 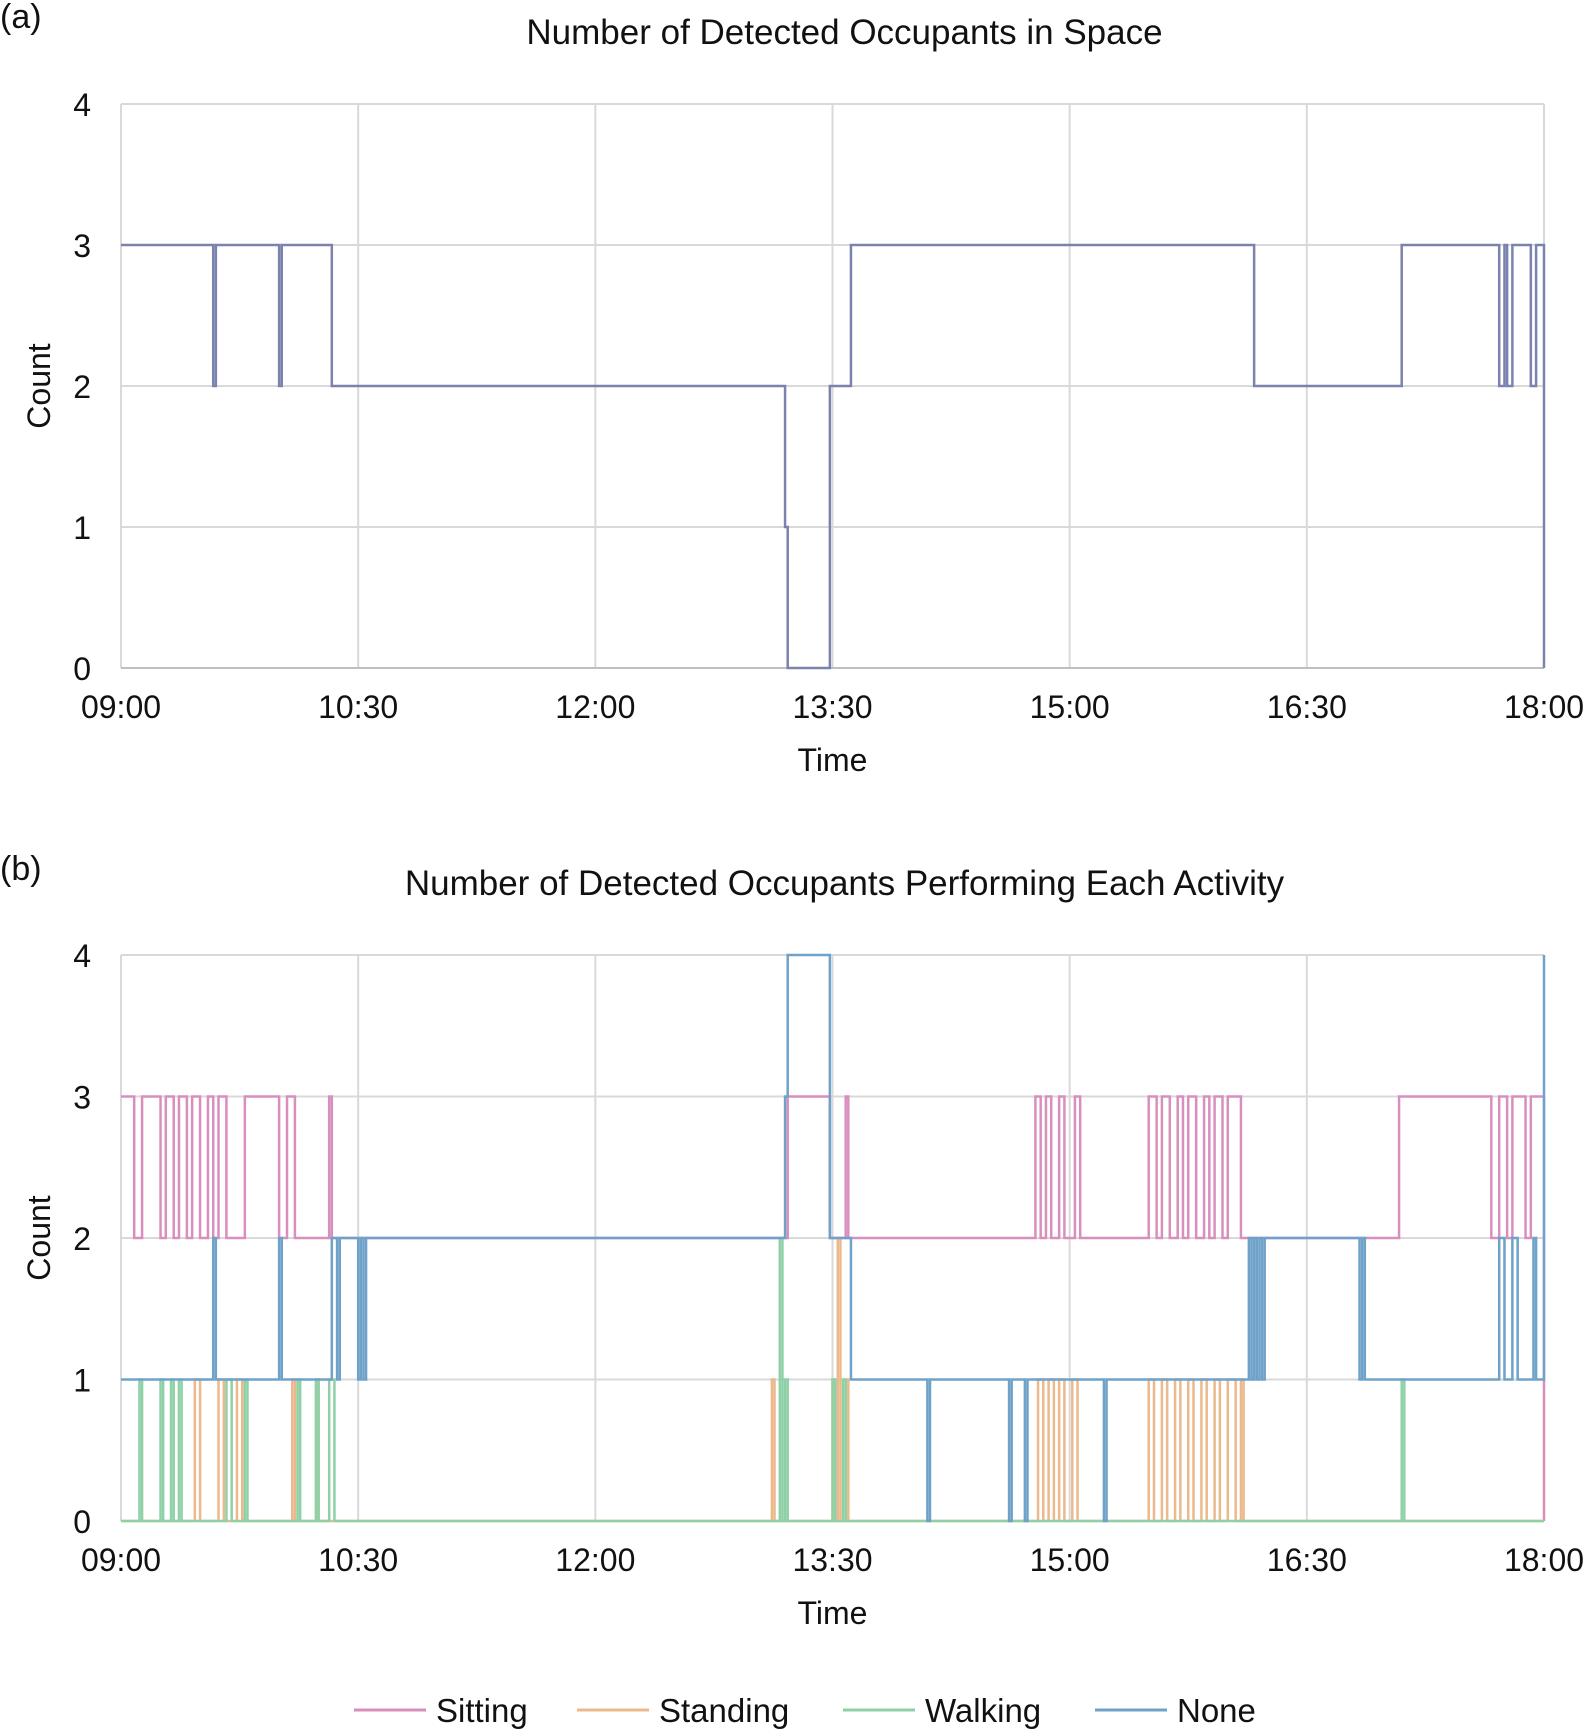 What do you see at coordinates (1216, 1710) in the screenshot?
I see `legend-label-none: None` at bounding box center [1216, 1710].